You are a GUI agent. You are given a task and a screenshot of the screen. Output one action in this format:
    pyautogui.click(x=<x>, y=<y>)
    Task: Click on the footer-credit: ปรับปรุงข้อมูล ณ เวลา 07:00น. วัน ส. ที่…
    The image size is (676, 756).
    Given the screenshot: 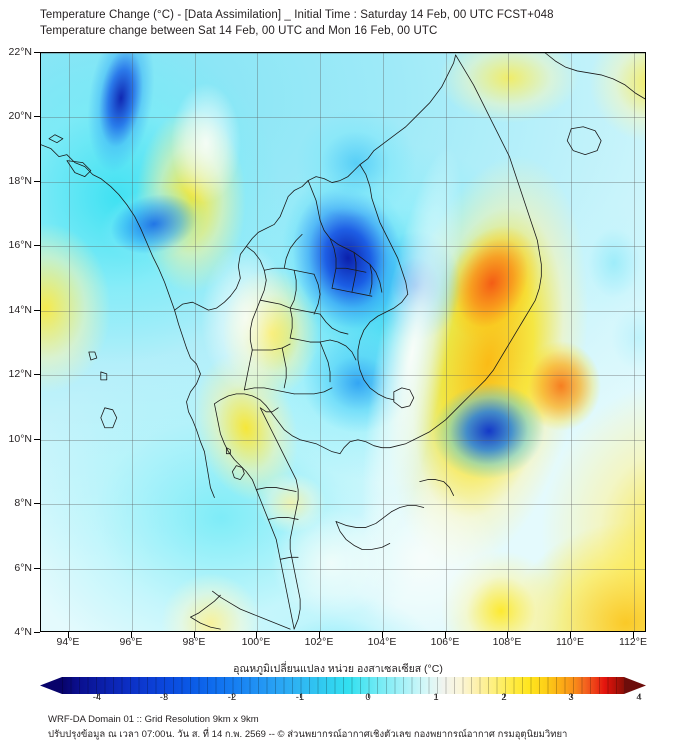 What is the action you would take?
    pyautogui.click(x=308, y=734)
    